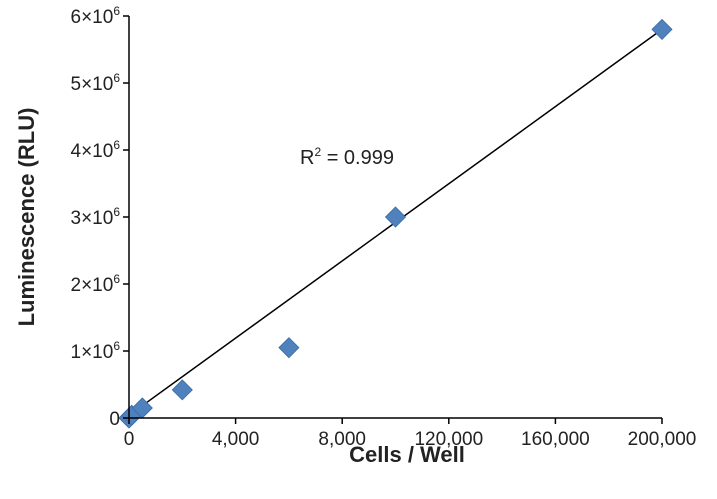 This screenshot has width=717, height=499. I want to click on x-axis-title: Cells / Well, so click(407, 454).